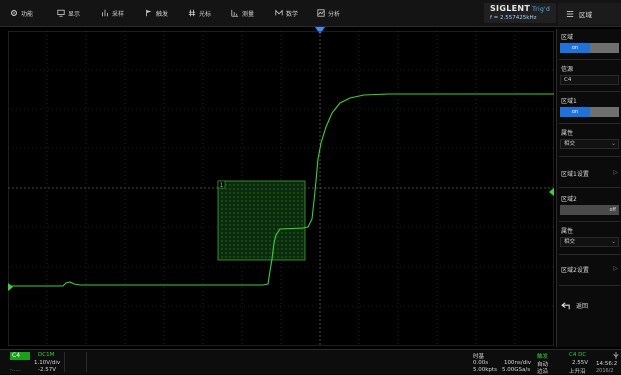 The image size is (621, 375). I want to click on acquire-icon, so click(105, 13).